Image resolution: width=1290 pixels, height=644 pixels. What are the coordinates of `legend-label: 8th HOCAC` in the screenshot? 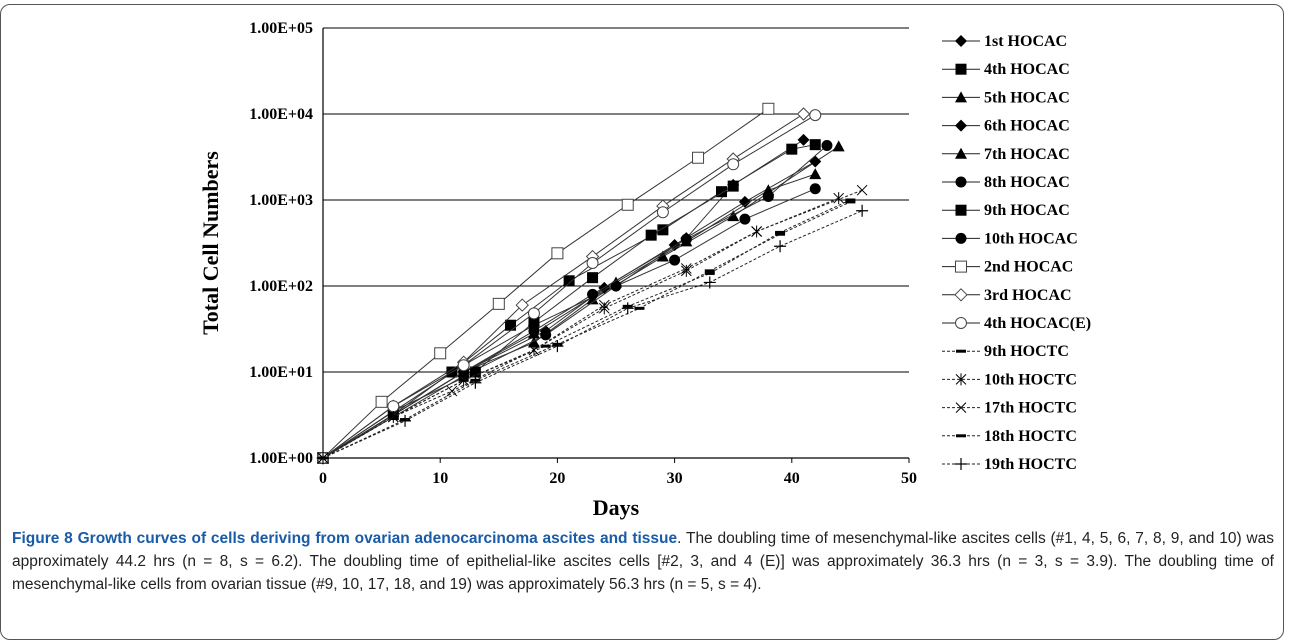 It's located at (1027, 182).